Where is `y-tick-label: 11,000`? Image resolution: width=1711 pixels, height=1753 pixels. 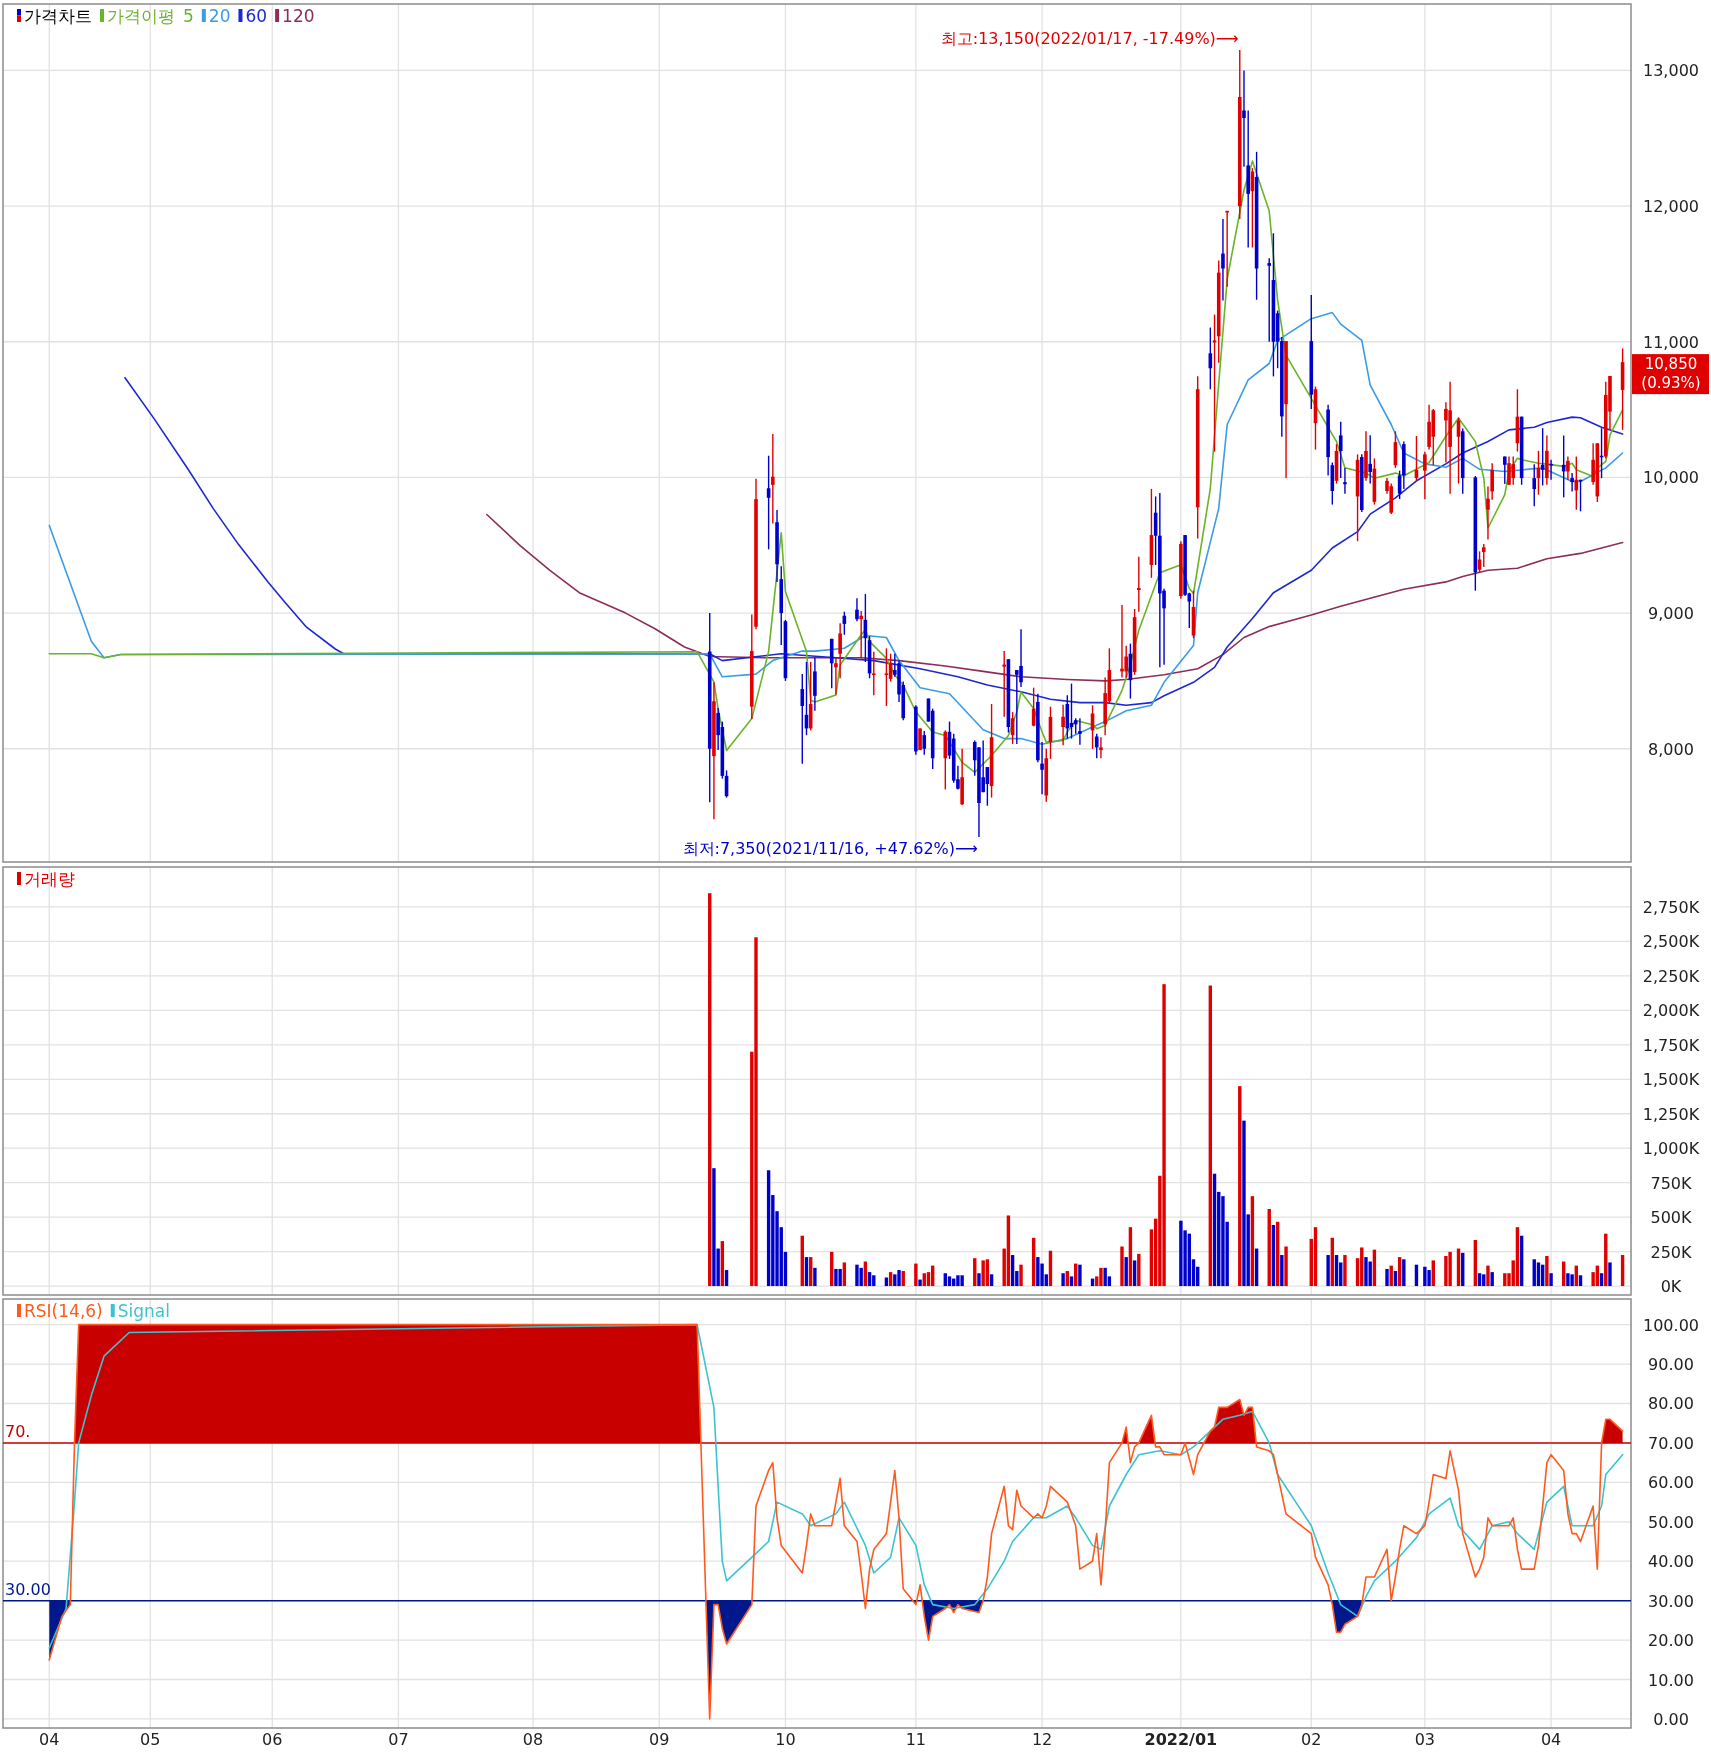 y-tick-label: 11,000 is located at coordinates (1671, 342).